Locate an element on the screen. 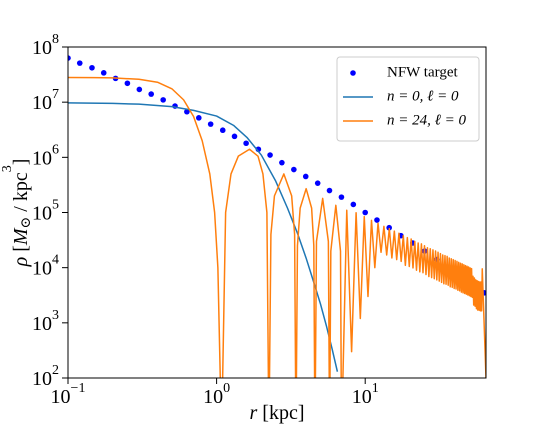 The image size is (540, 432). legend-label: NFW target is located at coordinates (423, 72).